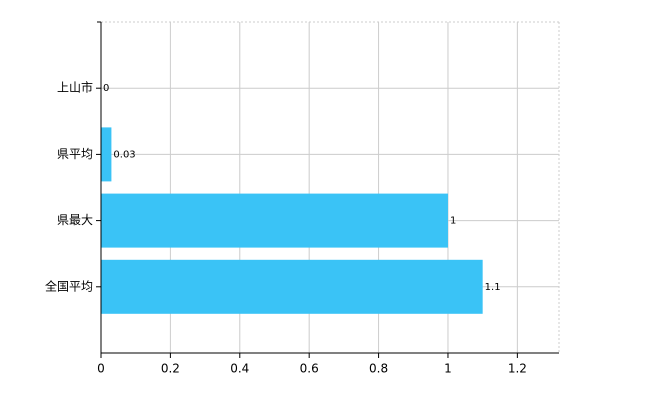 The height and width of the screenshot is (404, 650). Describe the element at coordinates (453, 221) in the screenshot. I see `value-label: 1` at that location.